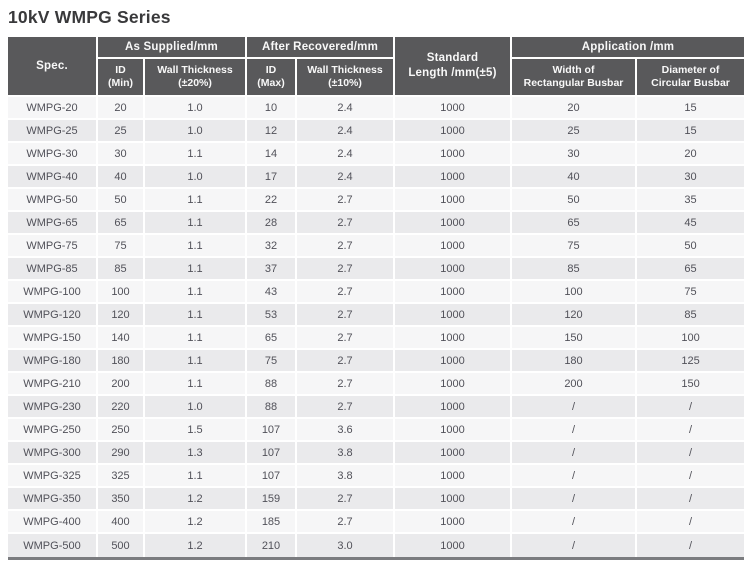 This screenshot has height=567, width=756. What do you see at coordinates (376, 315) in the screenshot?
I see `table-row: WMPG-120 120 1.1 53 2.7 1000 120 85` at bounding box center [376, 315].